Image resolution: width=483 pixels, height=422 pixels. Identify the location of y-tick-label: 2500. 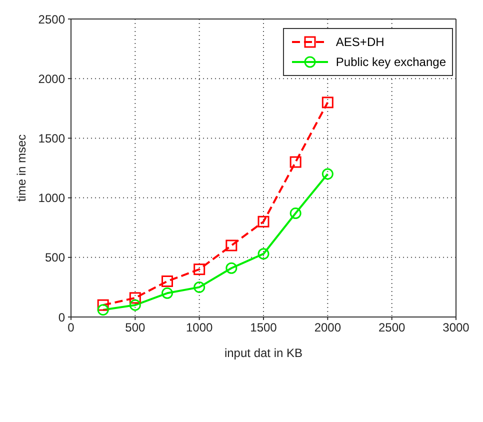
(52, 19).